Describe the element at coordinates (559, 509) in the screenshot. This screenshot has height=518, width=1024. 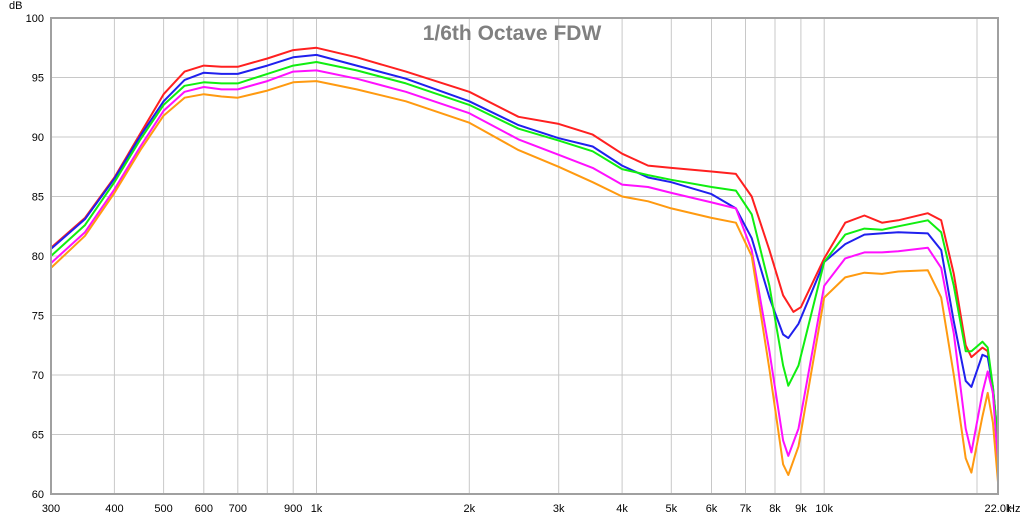
I see `x-tick-label: 3k` at that location.